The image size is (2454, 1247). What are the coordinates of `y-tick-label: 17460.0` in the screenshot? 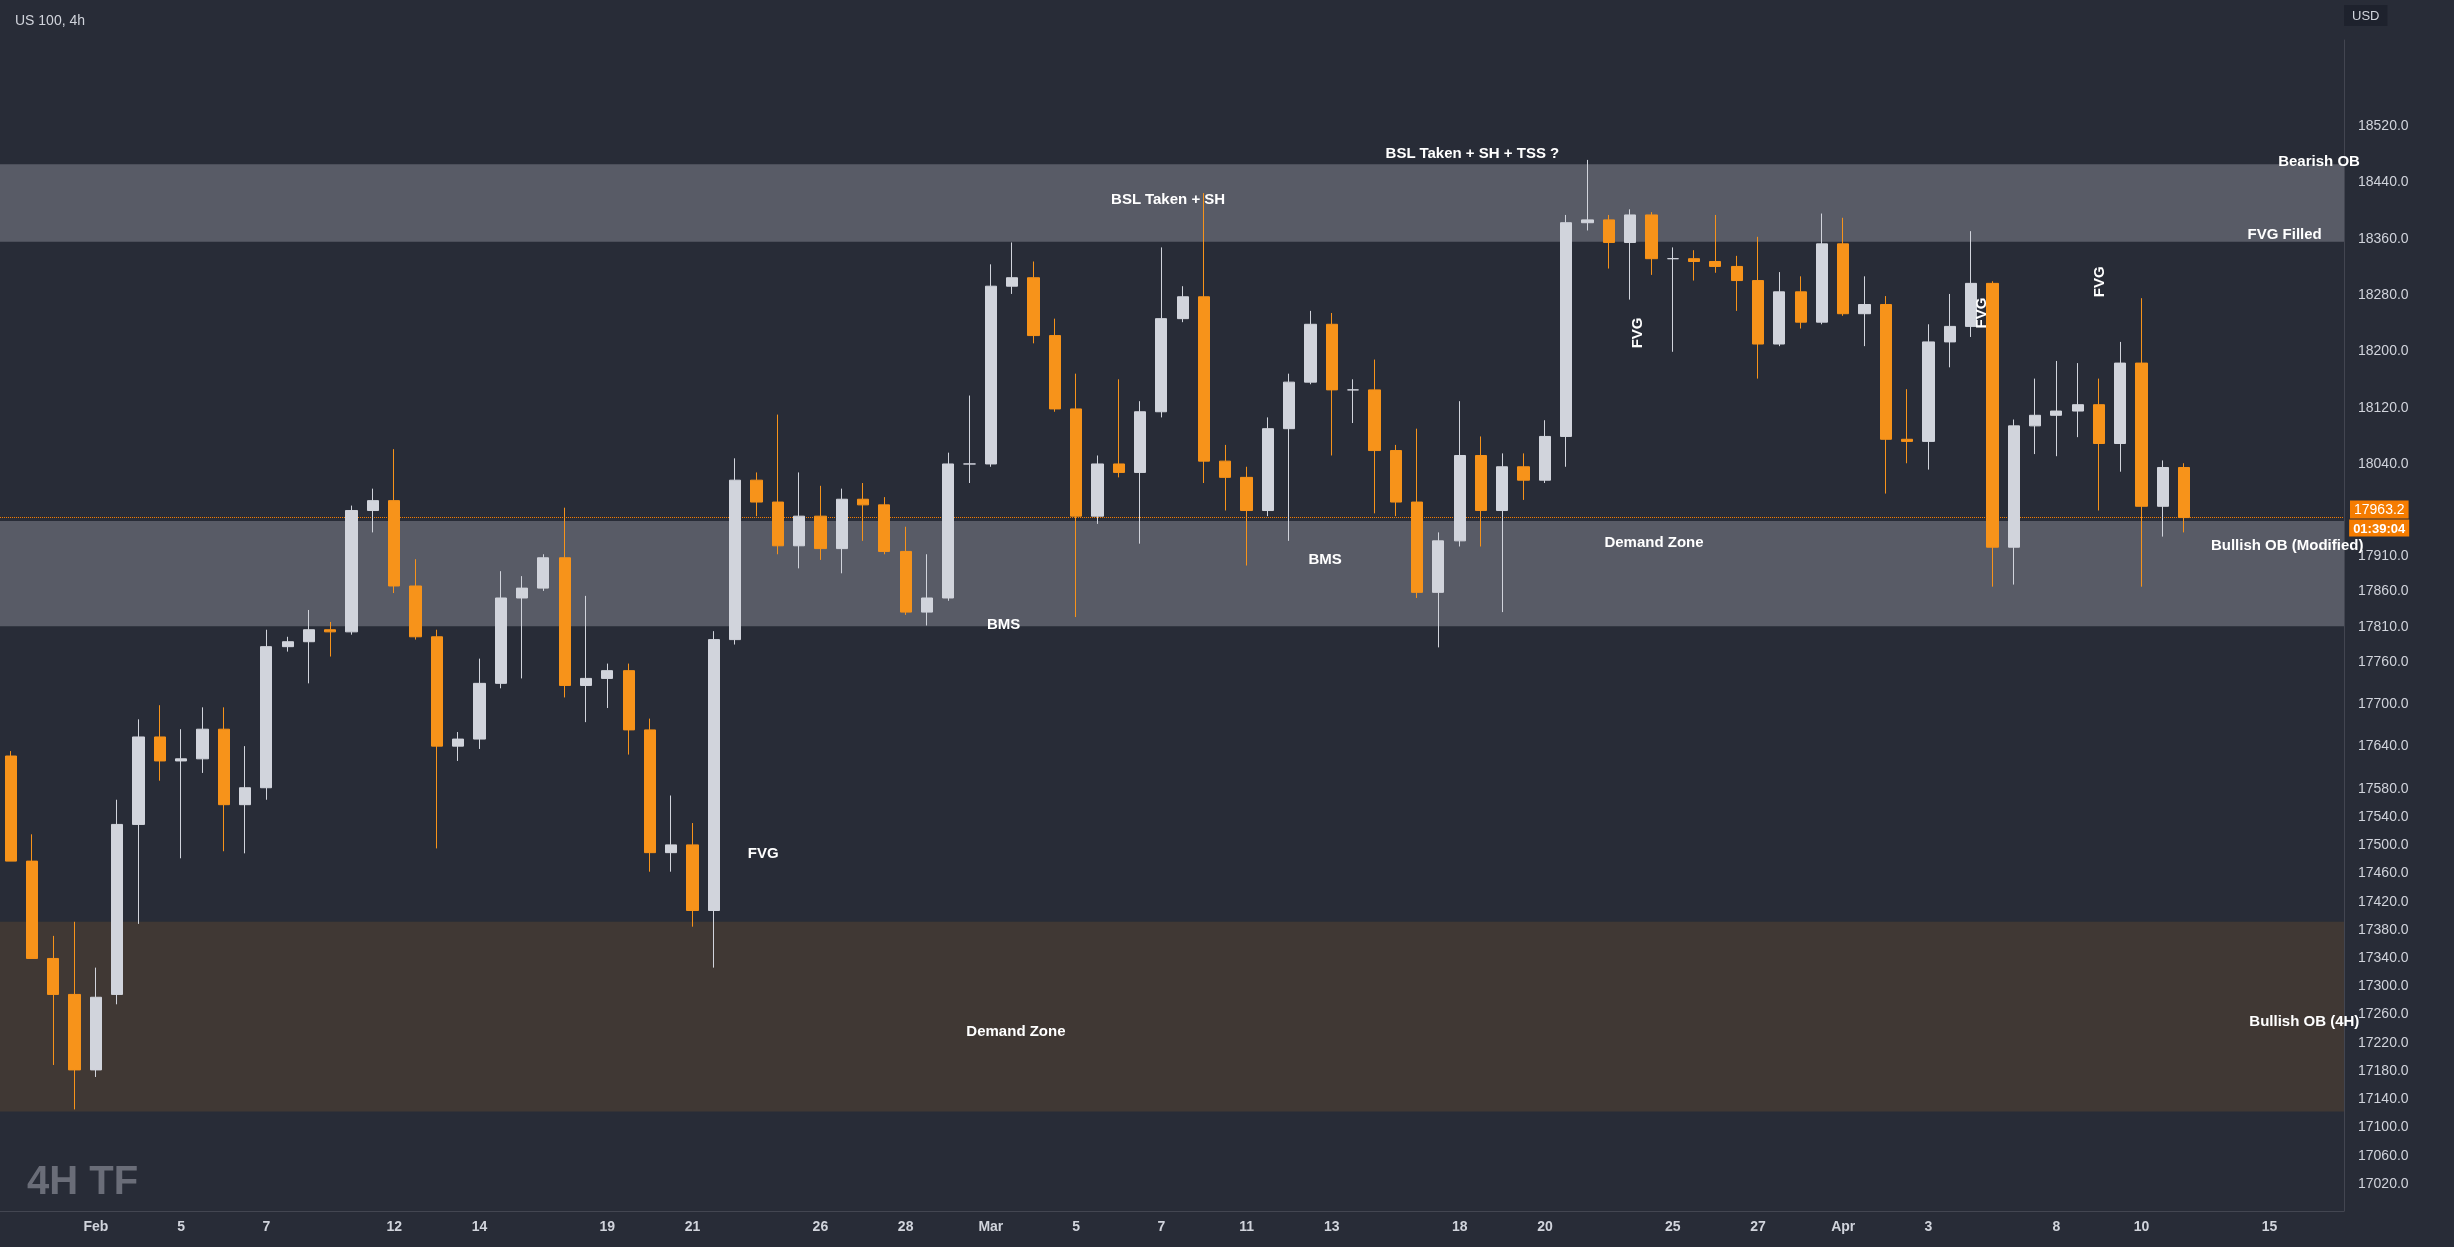 It's located at (2383, 872).